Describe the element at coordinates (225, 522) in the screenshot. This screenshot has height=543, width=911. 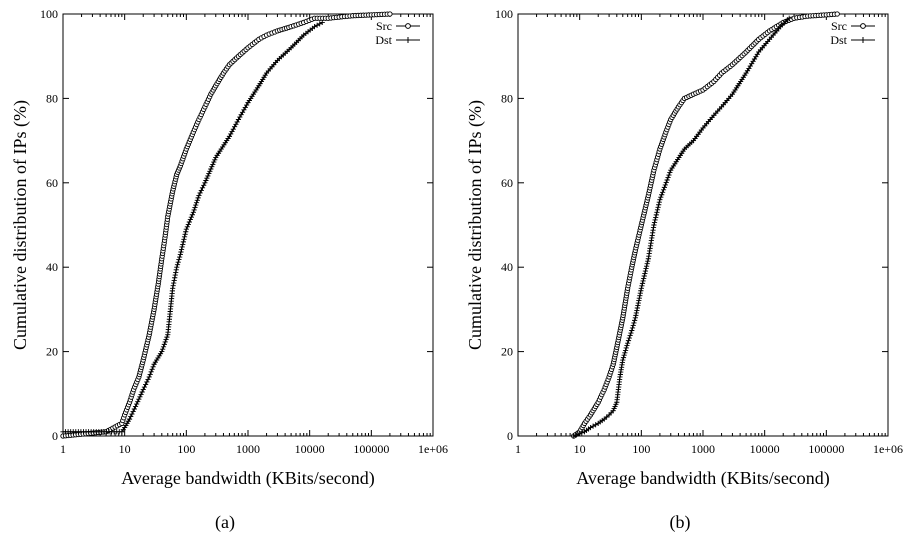
I see `panel-label: (a)` at that location.